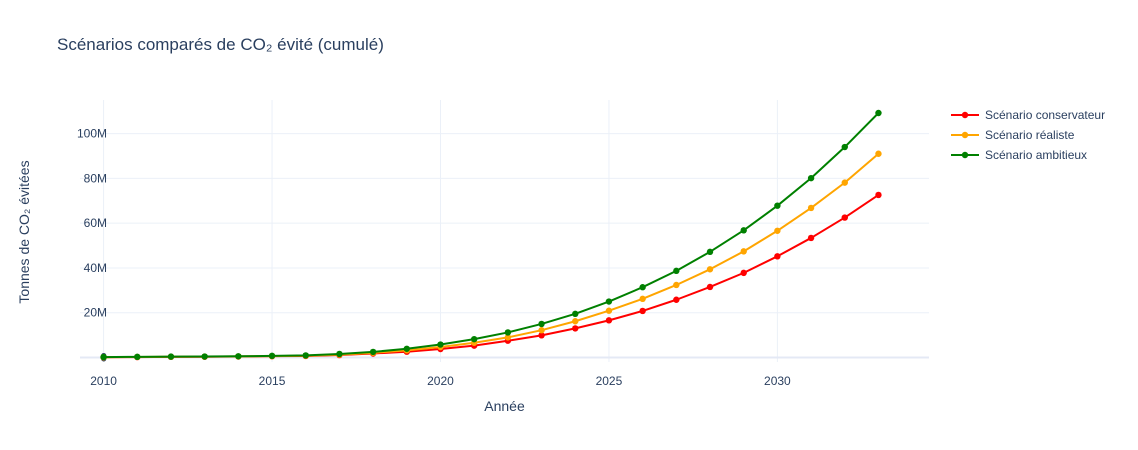  I want to click on y-axis-title: Tonnes de CO₂ évitées, so click(24, 231).